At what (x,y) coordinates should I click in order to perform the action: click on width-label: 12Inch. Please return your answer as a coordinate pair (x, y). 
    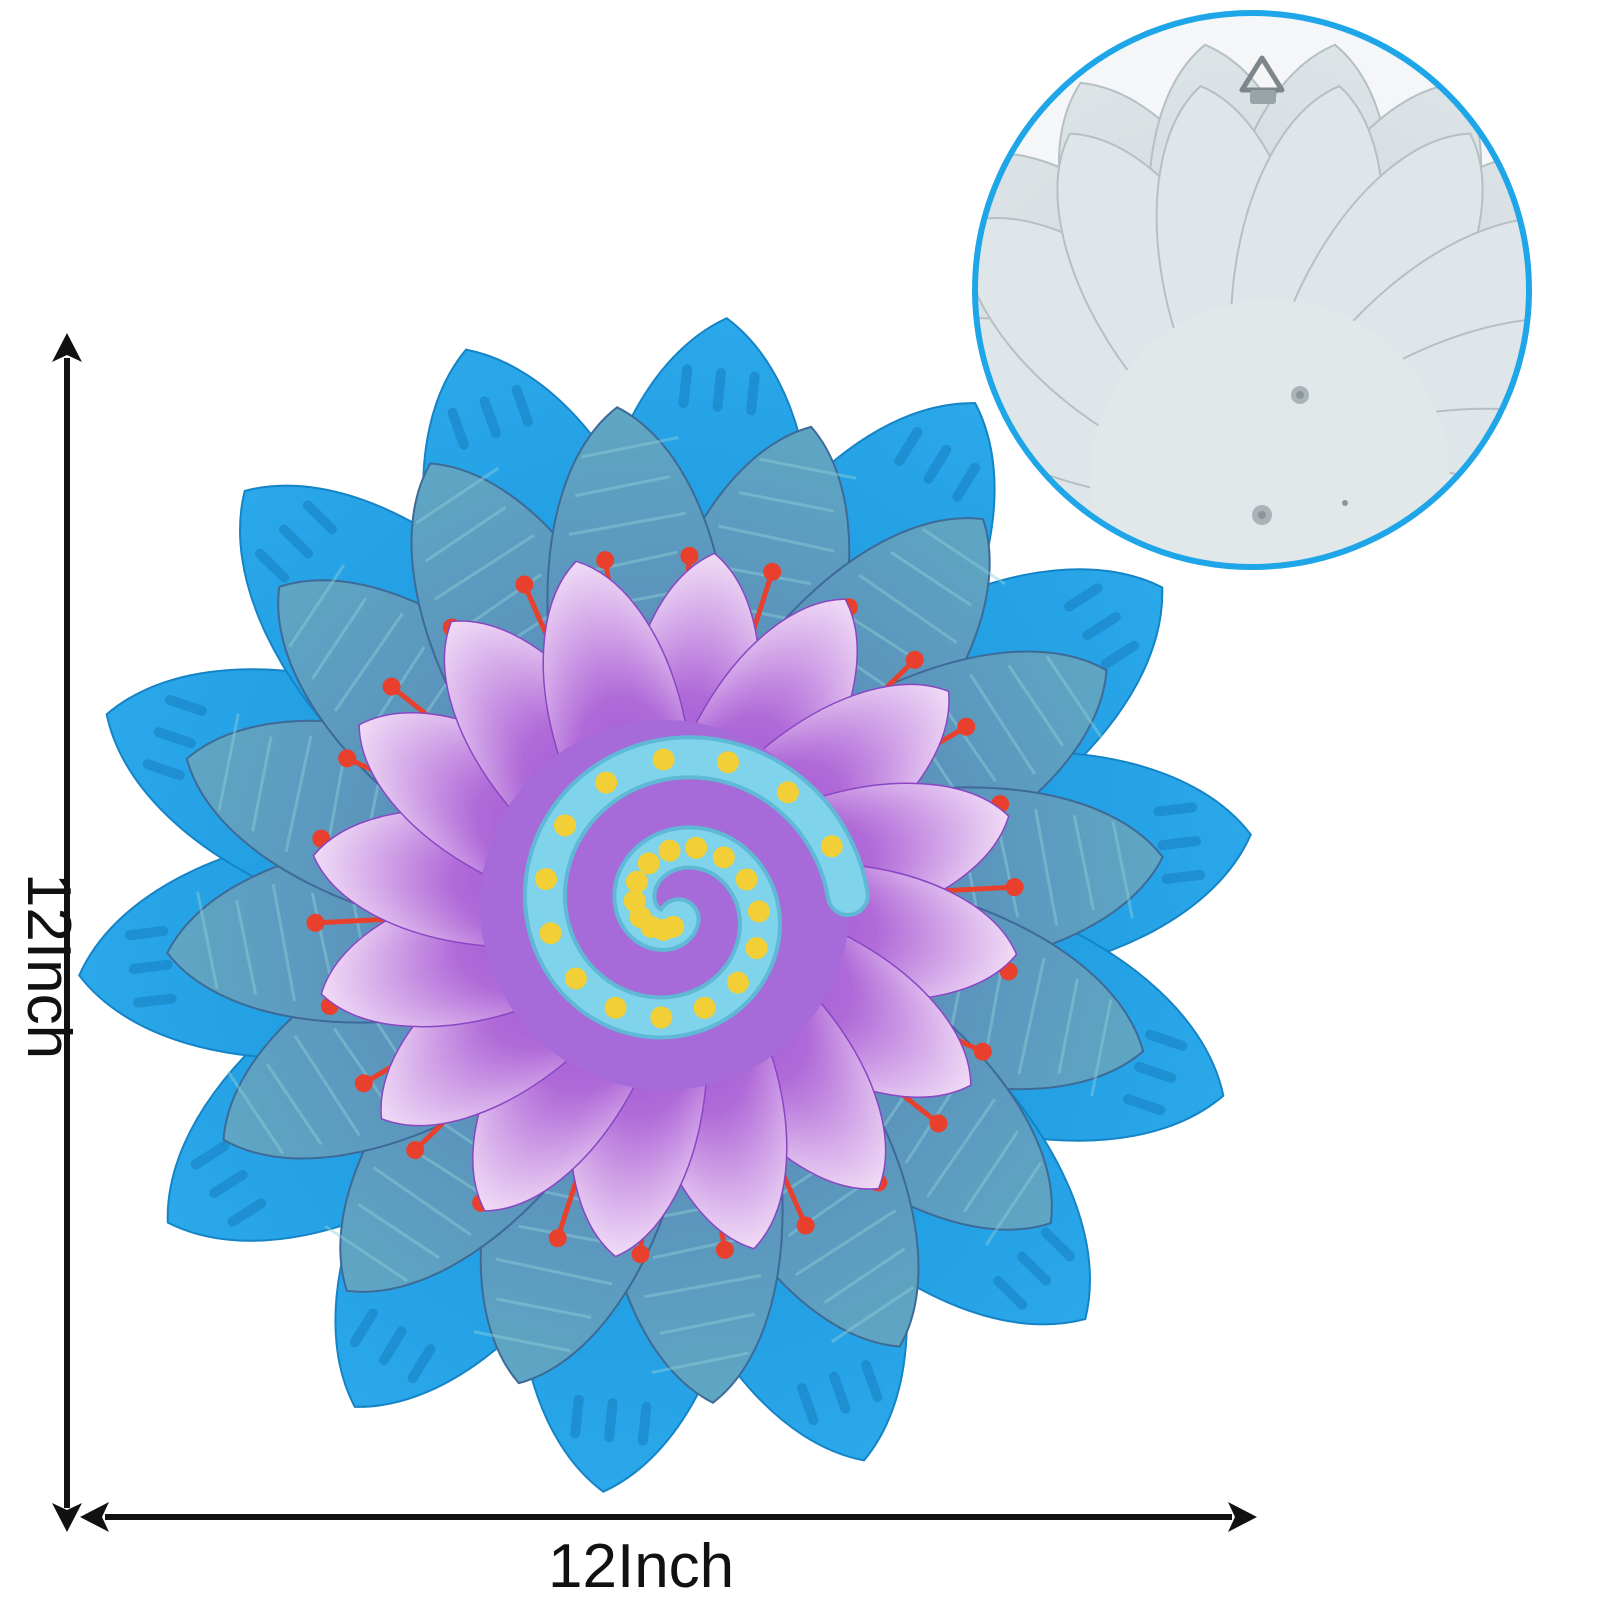
    Looking at the image, I should click on (641, 1566).